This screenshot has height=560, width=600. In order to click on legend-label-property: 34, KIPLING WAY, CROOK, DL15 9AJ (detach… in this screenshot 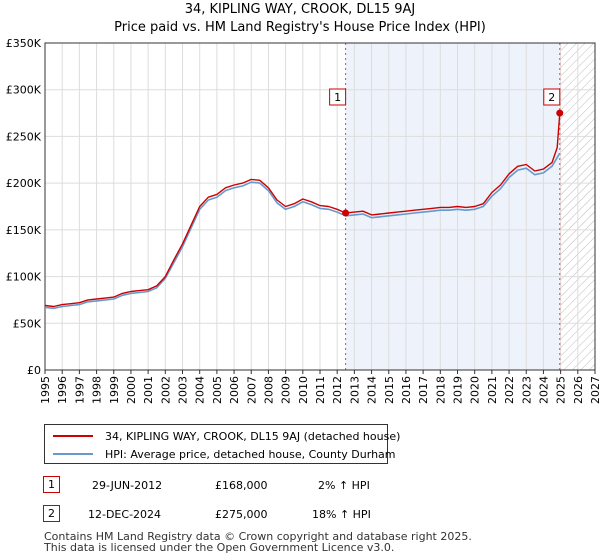, I will do `click(253, 436)`.